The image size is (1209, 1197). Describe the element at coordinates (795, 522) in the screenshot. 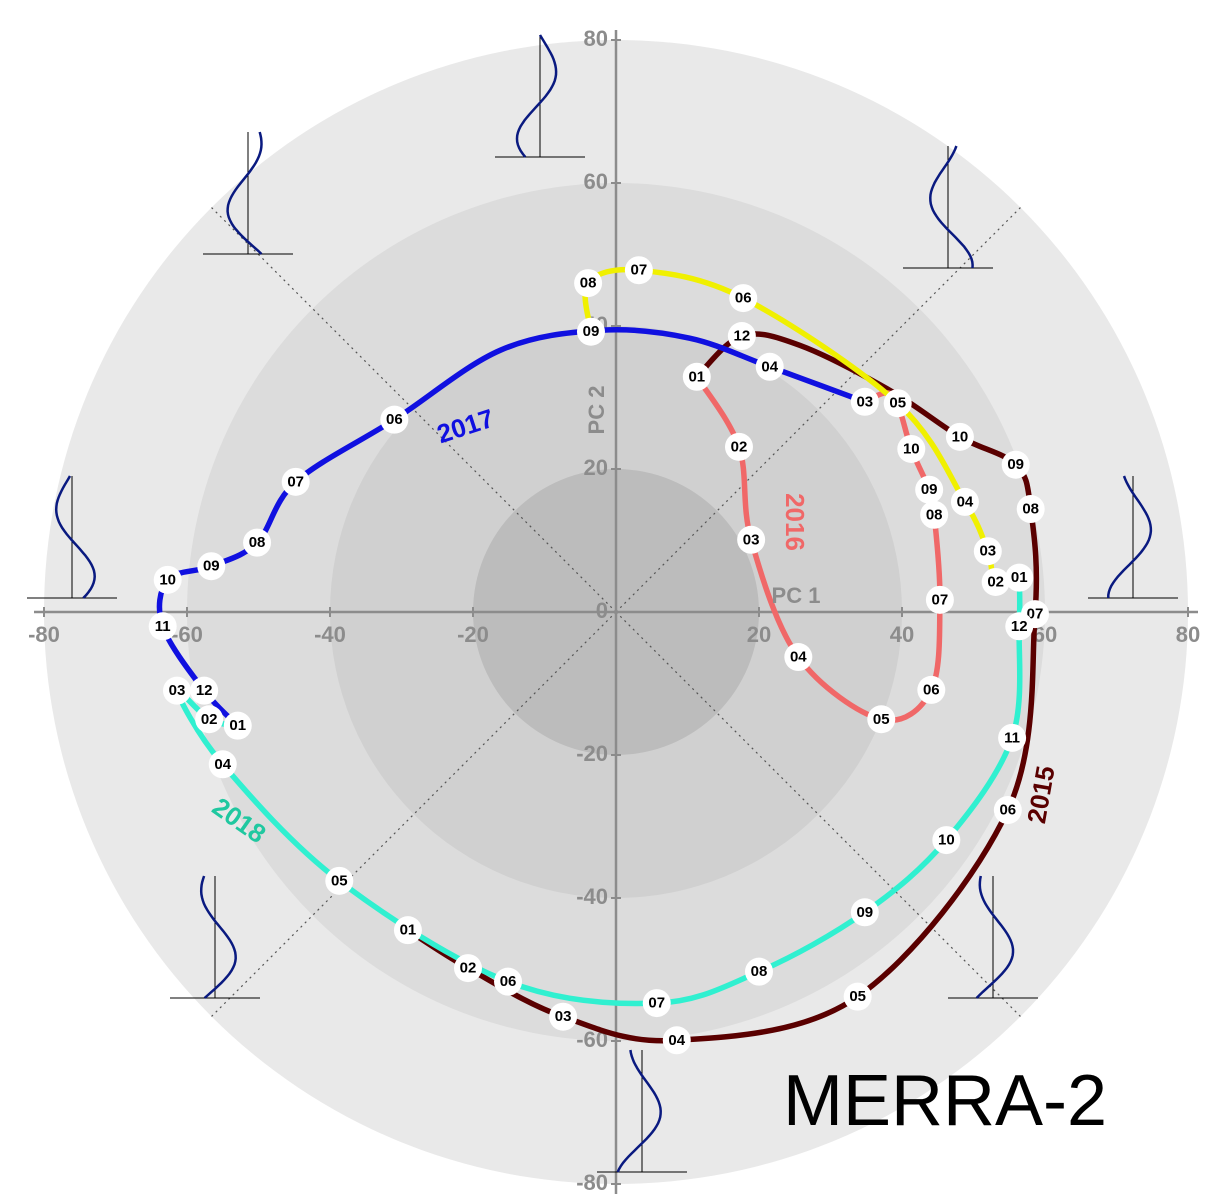

I see `year-label: 2016` at that location.